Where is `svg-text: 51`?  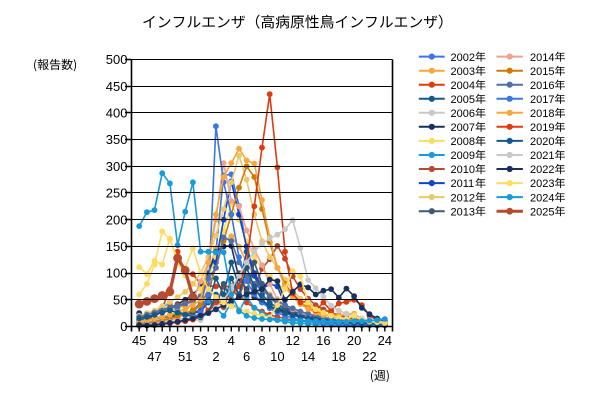 svg-text: 51 is located at coordinates (185, 356).